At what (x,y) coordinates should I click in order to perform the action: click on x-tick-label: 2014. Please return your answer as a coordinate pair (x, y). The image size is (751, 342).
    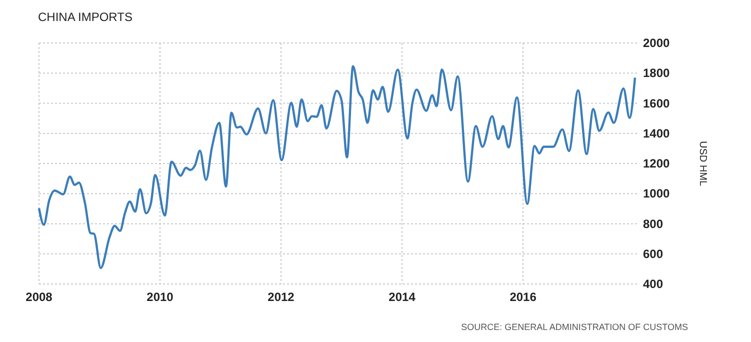
    Looking at the image, I should click on (402, 297).